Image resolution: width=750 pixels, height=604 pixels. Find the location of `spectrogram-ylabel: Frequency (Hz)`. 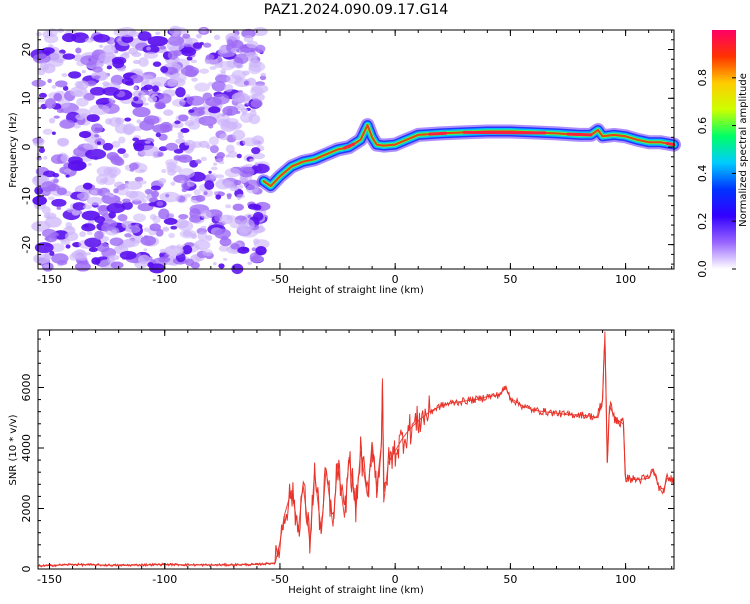

spectrogram-ylabel: Frequency (Hz) is located at coordinates (13, 150).